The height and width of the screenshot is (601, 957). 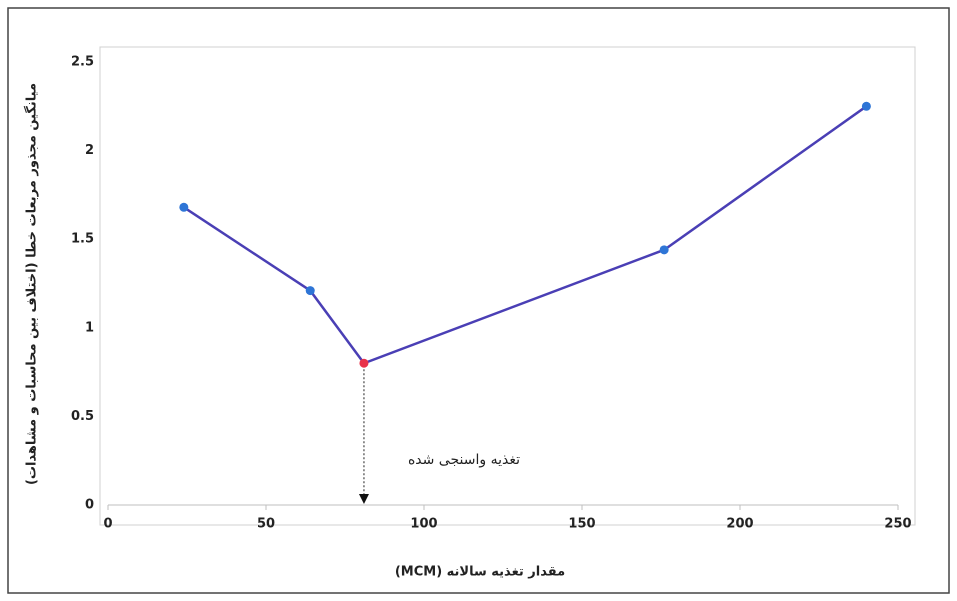 What do you see at coordinates (89, 327) in the screenshot?
I see `y-tick-label: 1` at bounding box center [89, 327].